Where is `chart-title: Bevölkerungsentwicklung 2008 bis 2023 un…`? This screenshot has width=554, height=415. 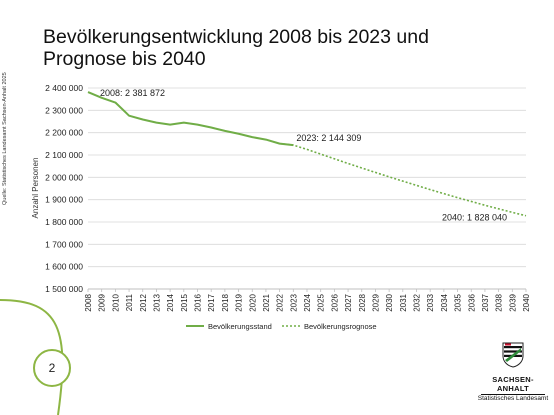
chart-title: Bevölkerungsentwicklung 2008 bis 2023 un… is located at coordinates (236, 48).